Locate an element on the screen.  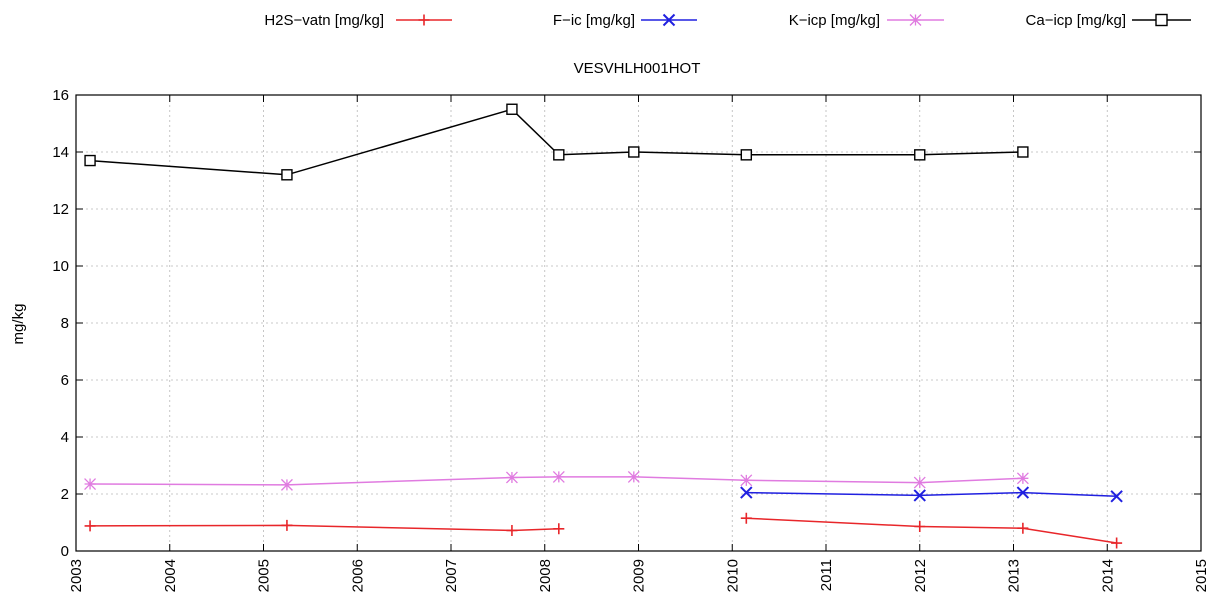
x-tick-label: 2004 is located at coordinates (170, 575).